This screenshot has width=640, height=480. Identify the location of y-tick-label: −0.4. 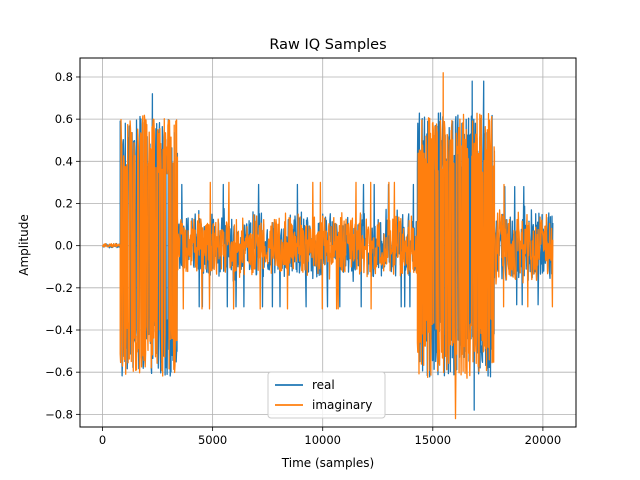
(59, 330).